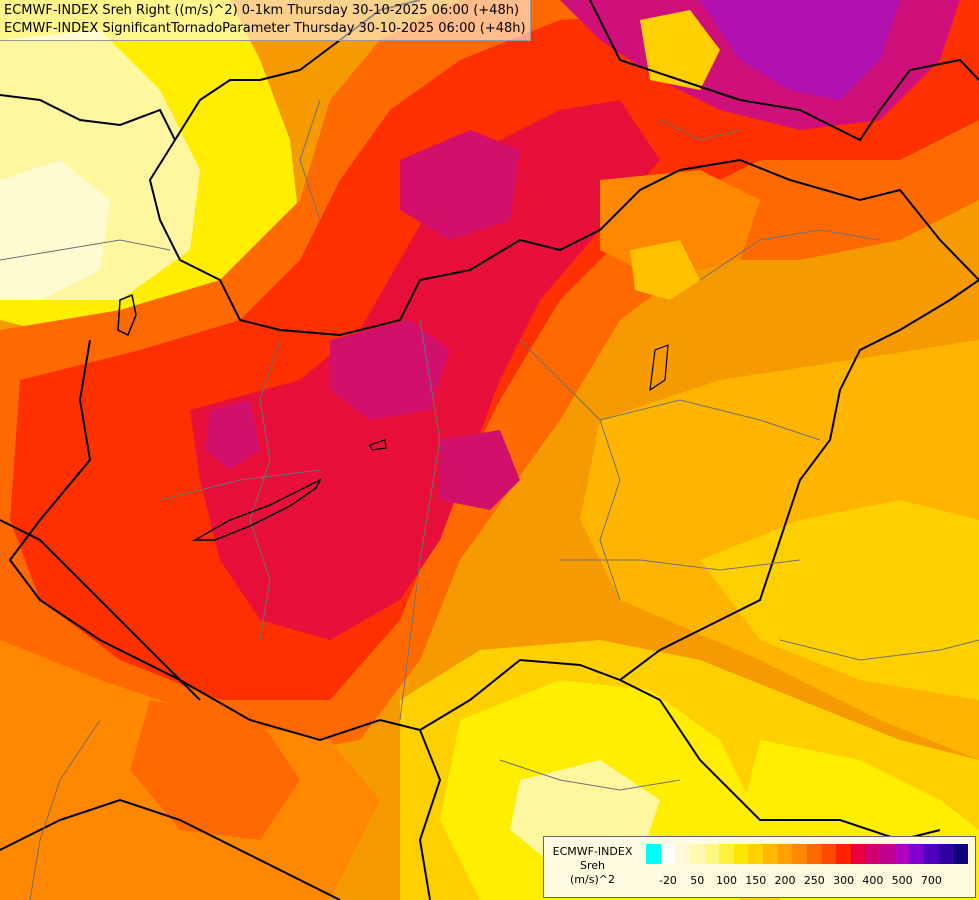  I want to click on legend-tick-label: -20, so click(667, 880).